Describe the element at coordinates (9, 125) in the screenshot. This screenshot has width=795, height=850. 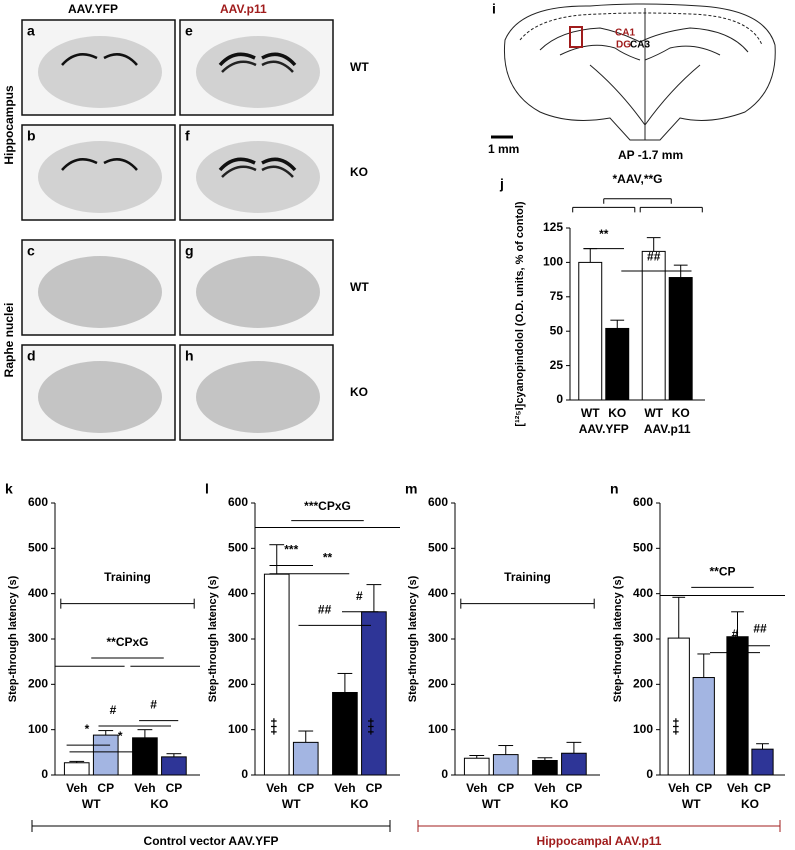
I see `row-group: Hippocampus` at that location.